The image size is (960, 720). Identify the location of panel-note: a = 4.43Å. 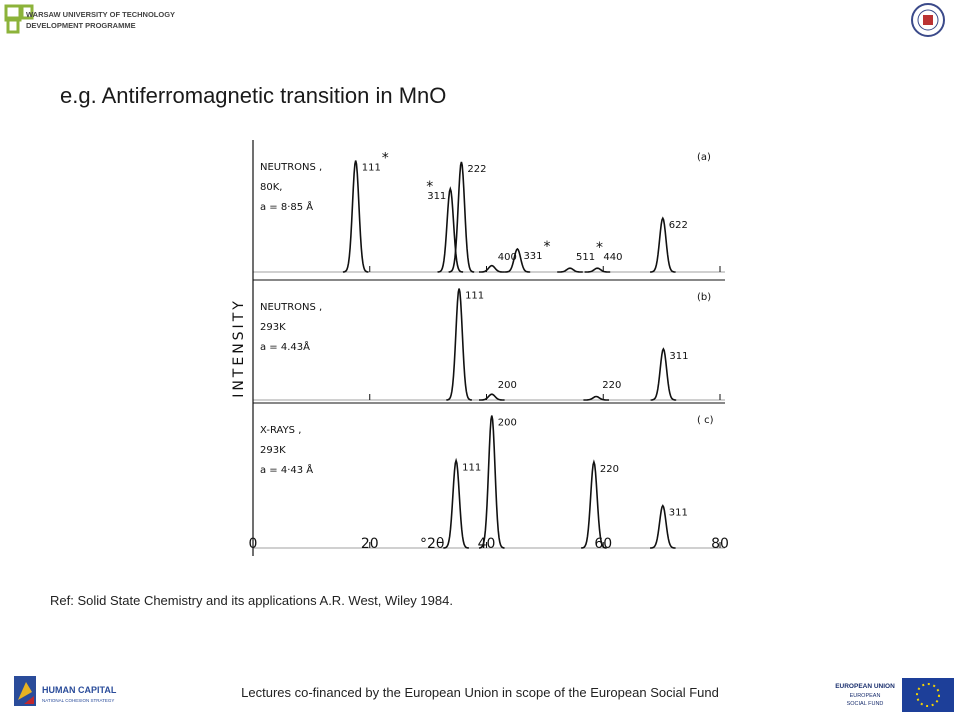
(285, 346).